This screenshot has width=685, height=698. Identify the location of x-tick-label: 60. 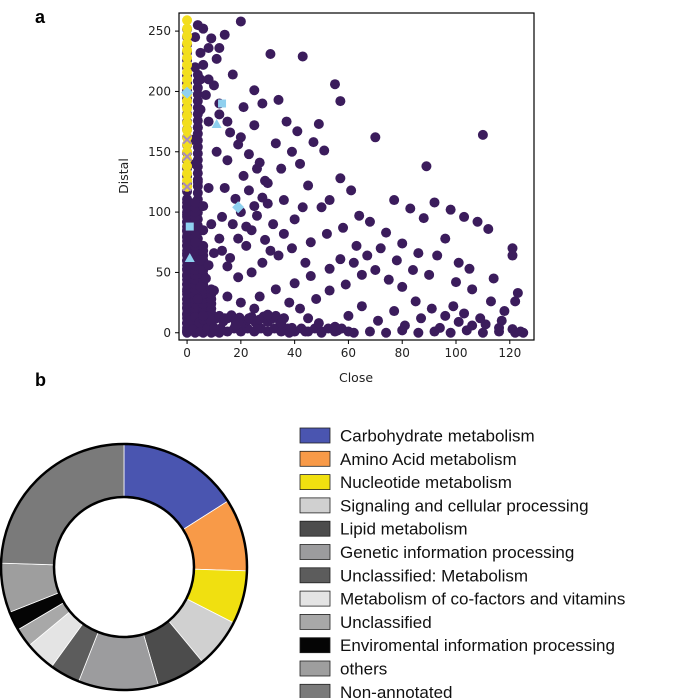
(348, 353).